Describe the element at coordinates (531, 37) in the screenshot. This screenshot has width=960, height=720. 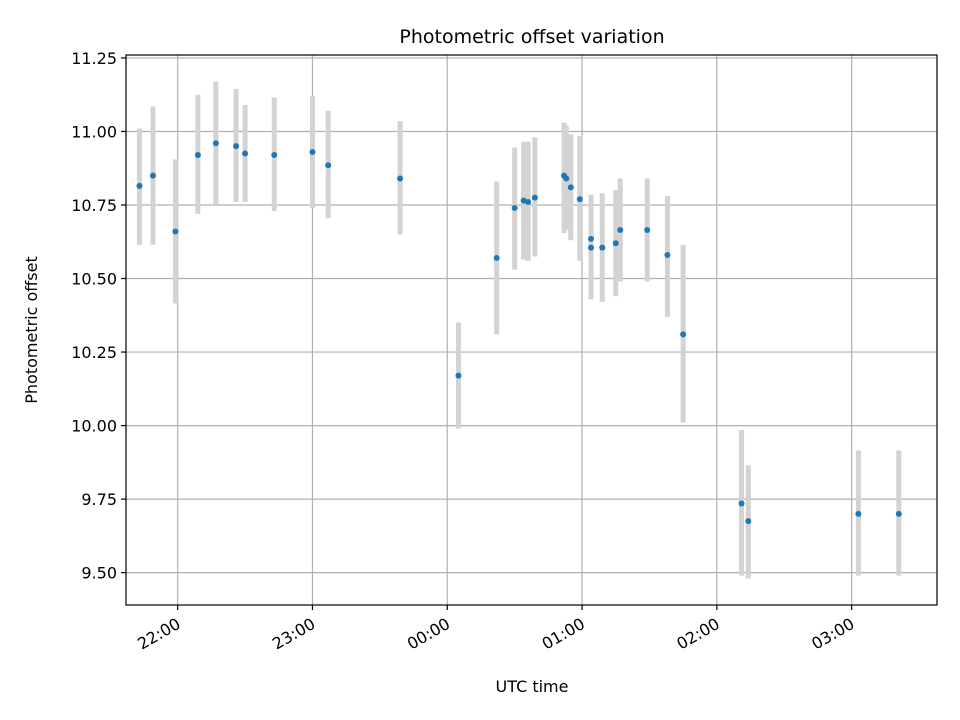
I see `chart-title: Photometric offset variation` at that location.